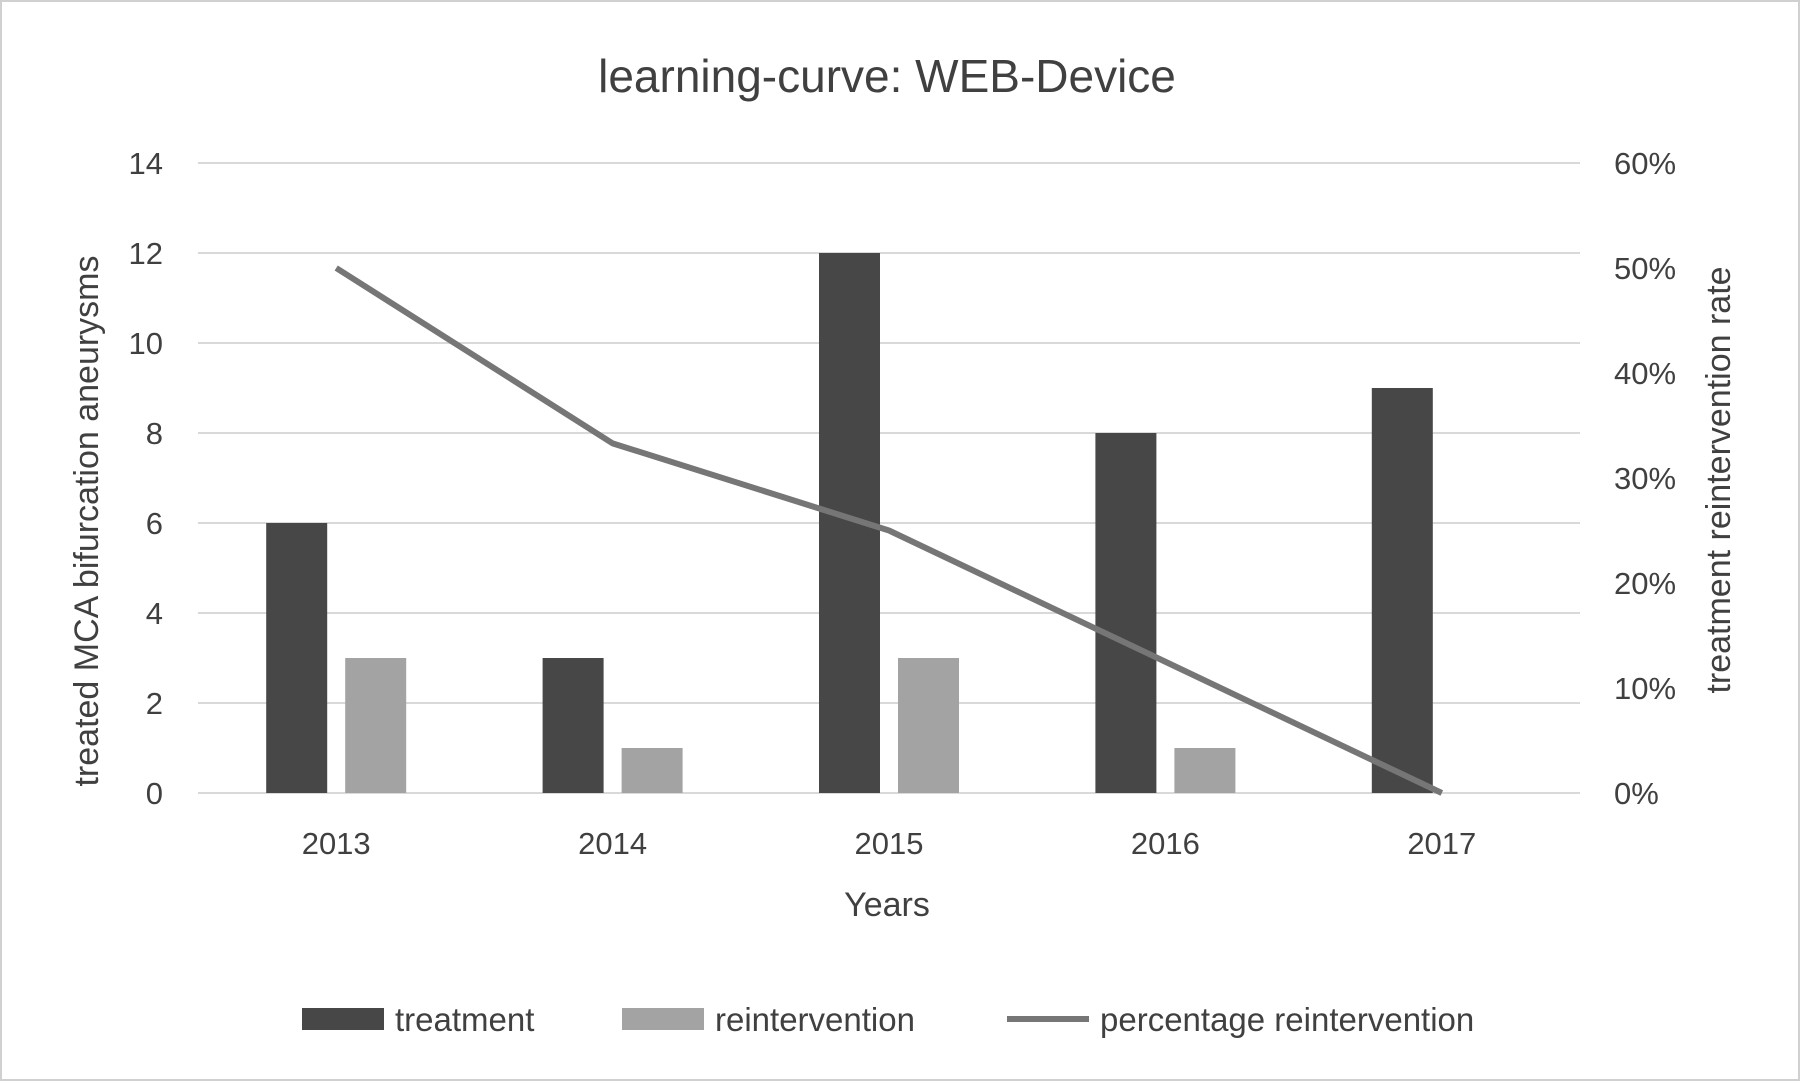 This screenshot has height=1083, width=1800. Describe the element at coordinates (1645, 163) in the screenshot. I see `y2-tick-label: 60%` at that location.